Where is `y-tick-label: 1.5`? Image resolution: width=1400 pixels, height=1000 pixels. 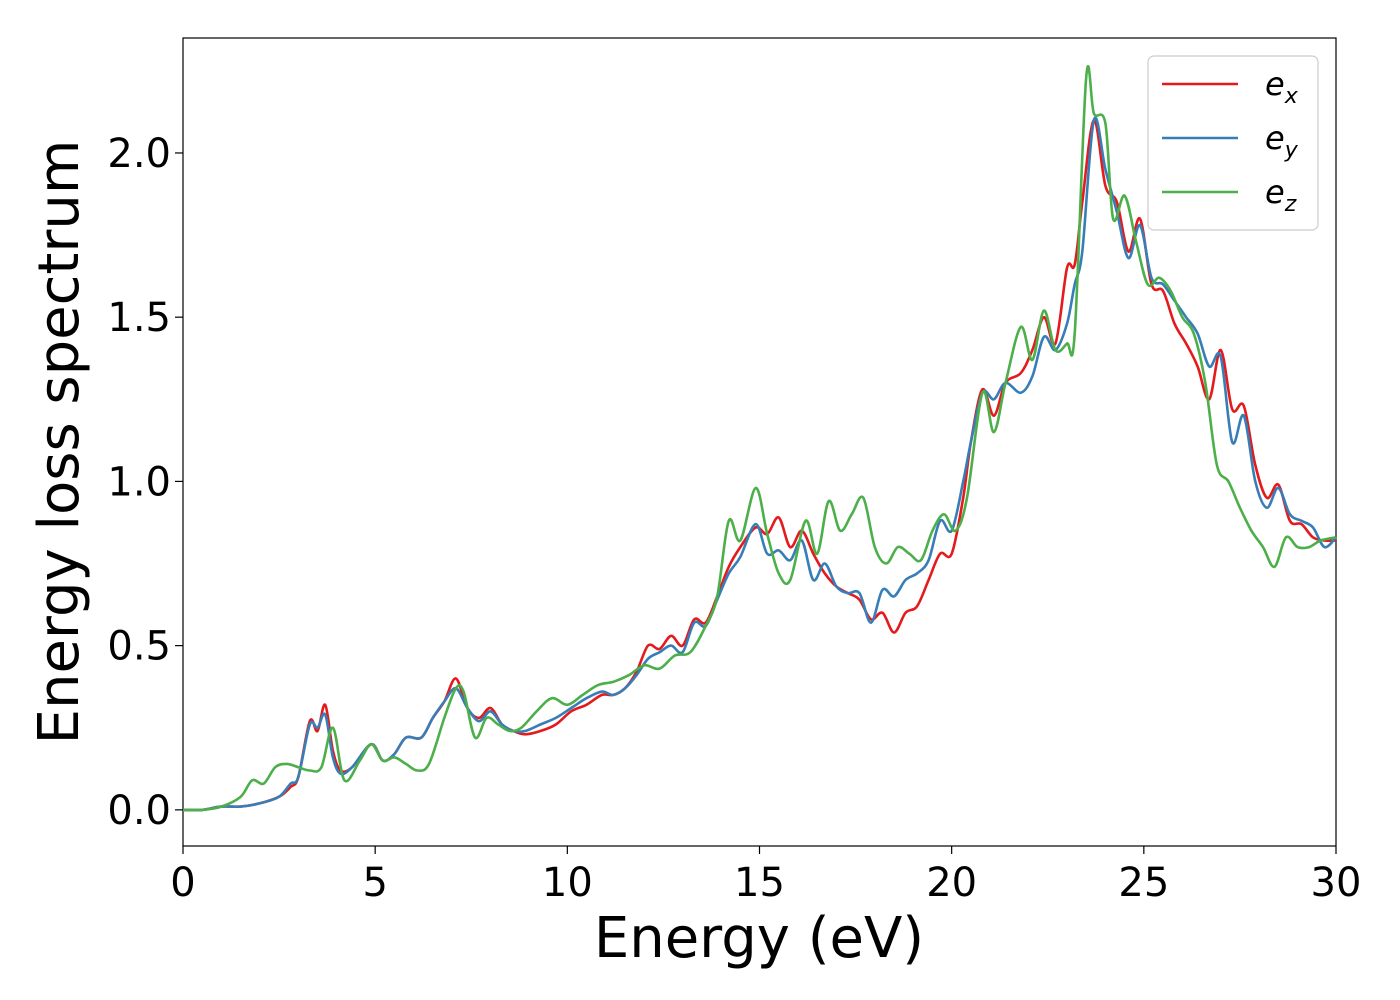
y-tick-label: 1.5 is located at coordinates (139, 318).